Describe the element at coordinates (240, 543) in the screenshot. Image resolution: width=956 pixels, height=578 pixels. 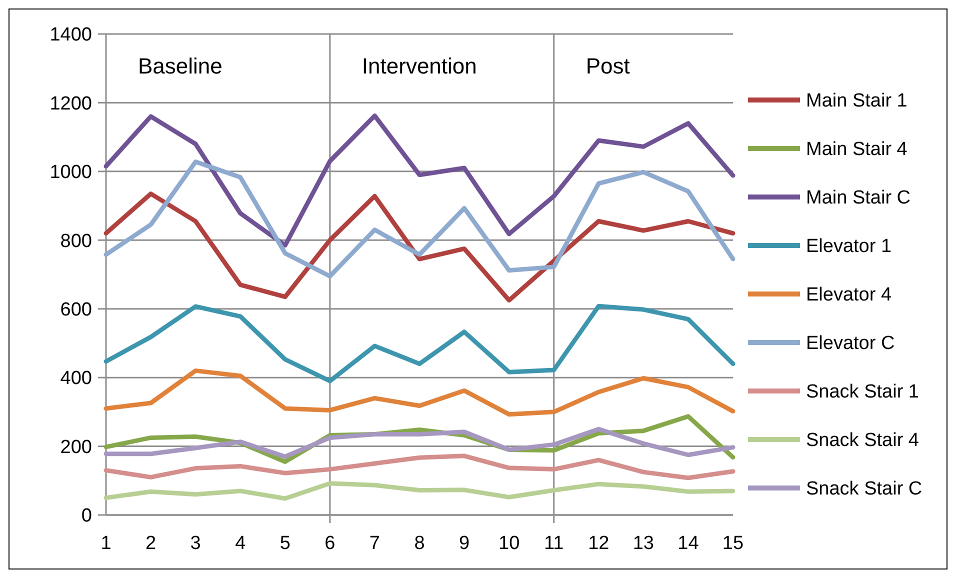
I see `x-tick-label: 4` at that location.